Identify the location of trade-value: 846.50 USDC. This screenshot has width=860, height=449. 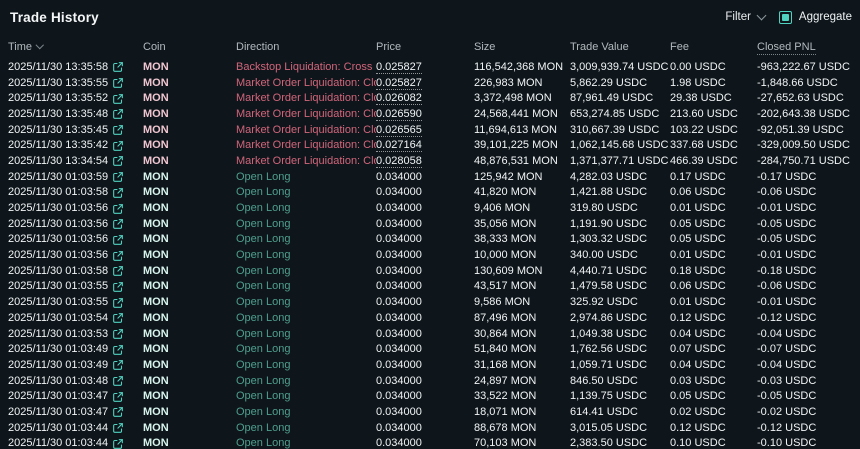
(604, 380).